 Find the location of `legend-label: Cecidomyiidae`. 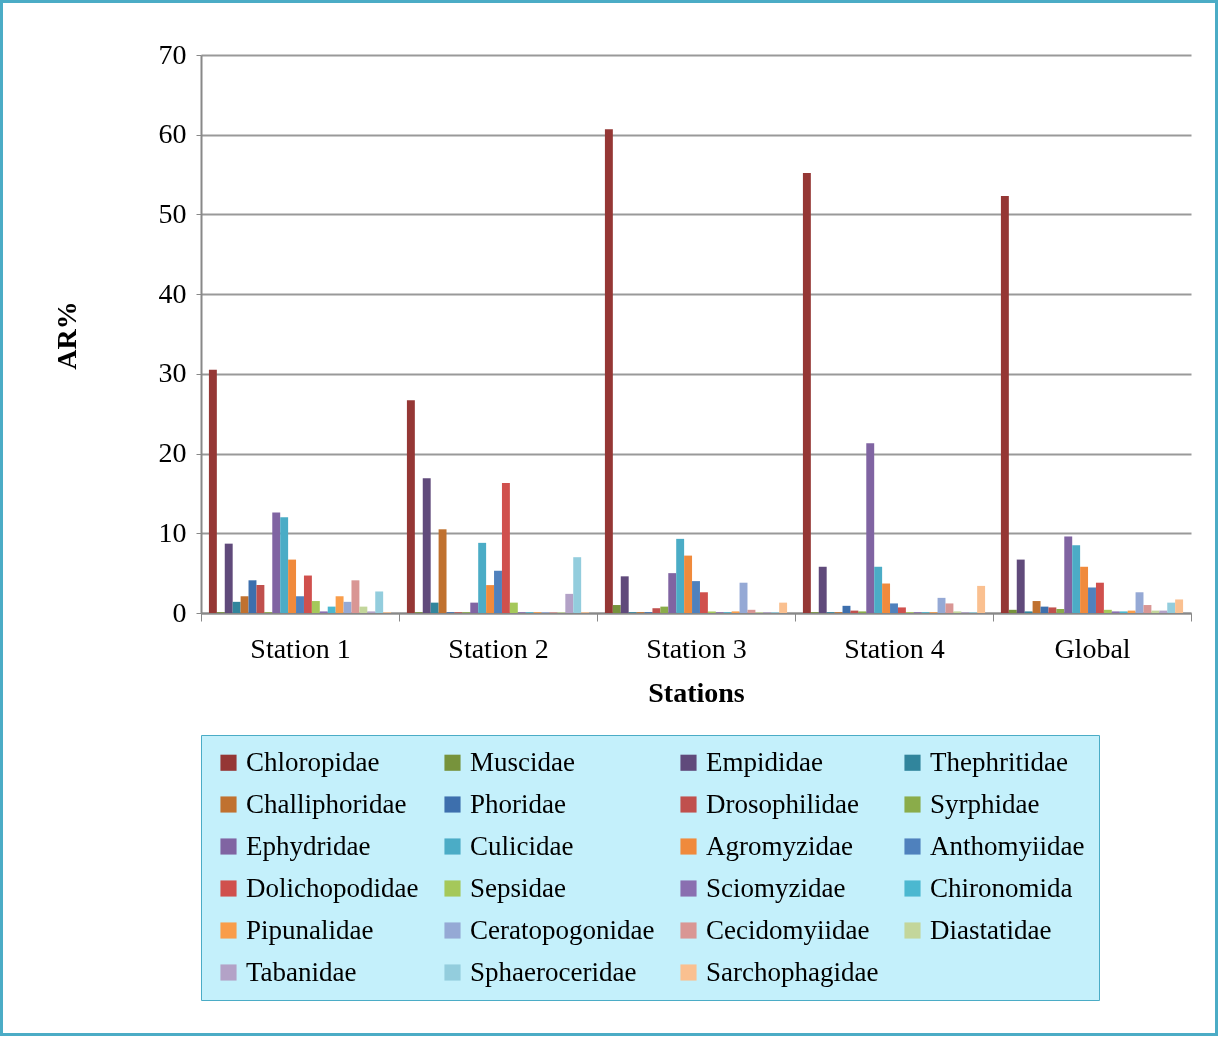

legend-label: Cecidomyiidae is located at coordinates (788, 929).